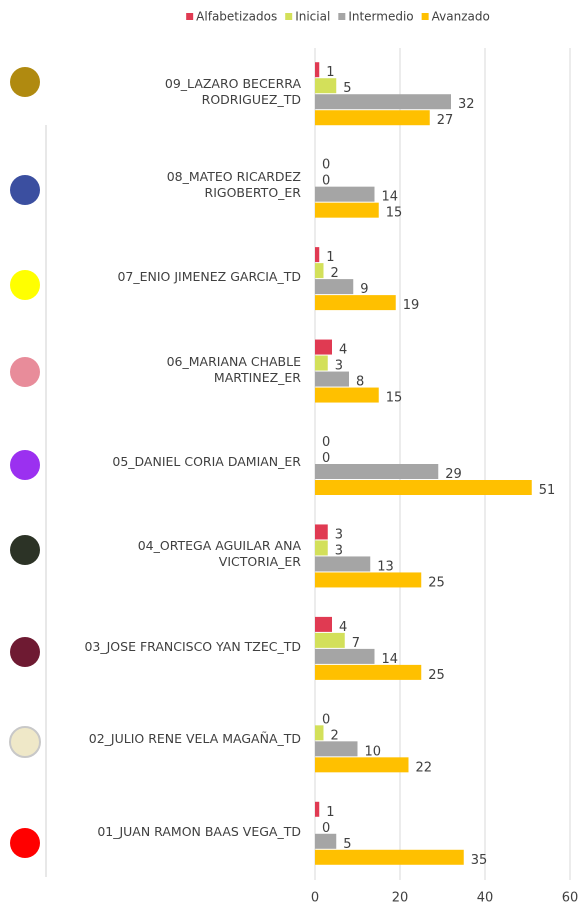 Image resolution: width=583 pixels, height=911 pixels. Describe the element at coordinates (209, 277) in the screenshot. I see `y-tick-label: 07_ENIO JIMENEZ GARCIA_TD` at that location.